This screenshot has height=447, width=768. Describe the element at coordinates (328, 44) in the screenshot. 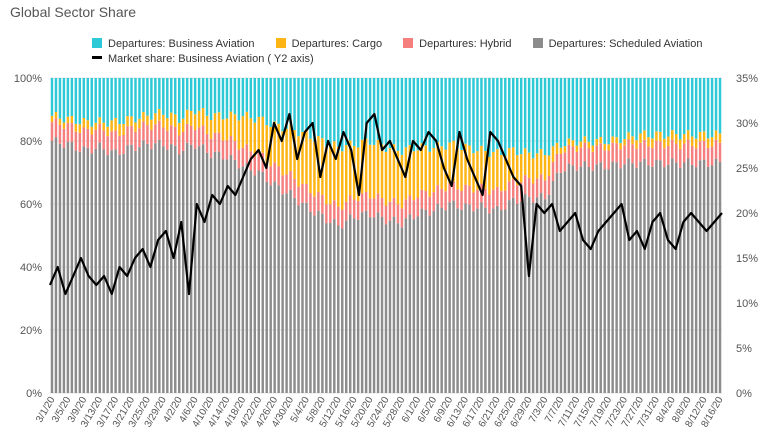

I see `legend-item-cargo: Departures: Cargo` at that location.